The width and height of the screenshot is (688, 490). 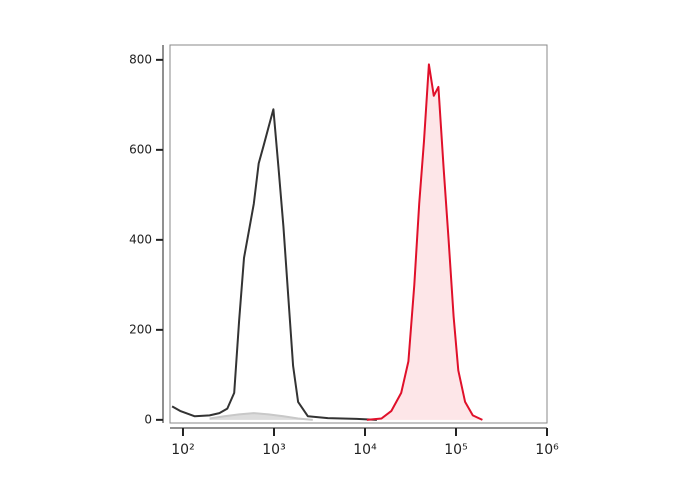 What do you see at coordinates (140, 239) in the screenshot?
I see `y-tick-label: 400` at bounding box center [140, 239].